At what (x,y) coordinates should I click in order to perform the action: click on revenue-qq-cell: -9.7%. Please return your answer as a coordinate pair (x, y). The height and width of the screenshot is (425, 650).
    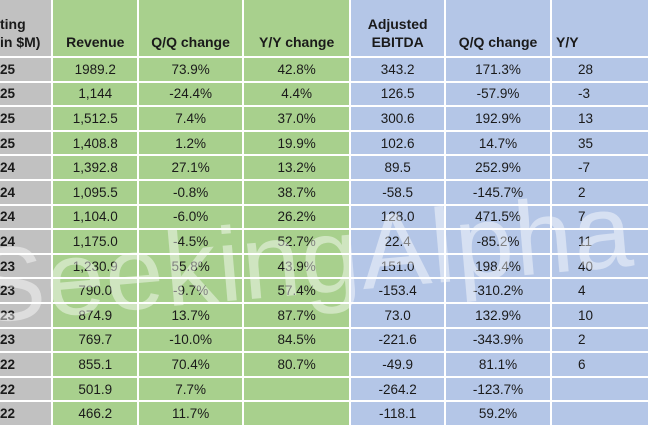
    Looking at the image, I should click on (190, 290).